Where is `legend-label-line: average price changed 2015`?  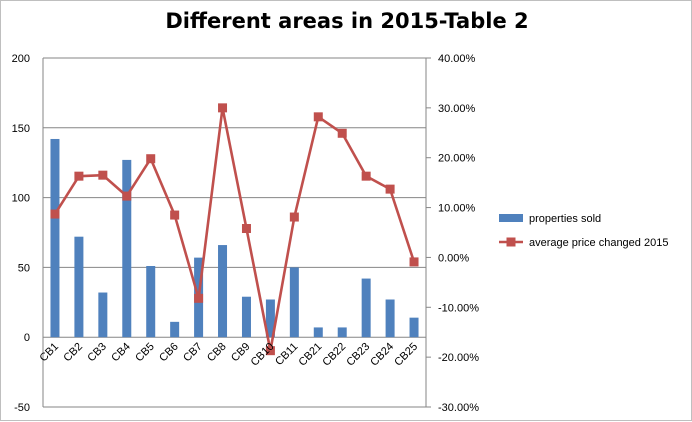
legend-label-line: average price changed 2015 is located at coordinates (598, 243).